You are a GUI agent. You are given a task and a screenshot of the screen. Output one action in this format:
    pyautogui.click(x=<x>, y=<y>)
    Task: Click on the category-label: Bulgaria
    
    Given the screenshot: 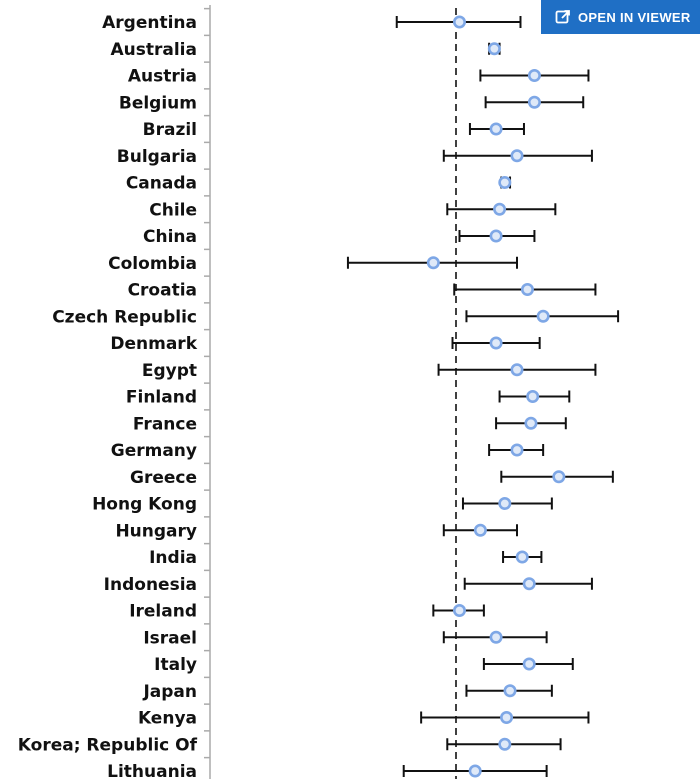 What is the action you would take?
    pyautogui.click(x=157, y=157)
    